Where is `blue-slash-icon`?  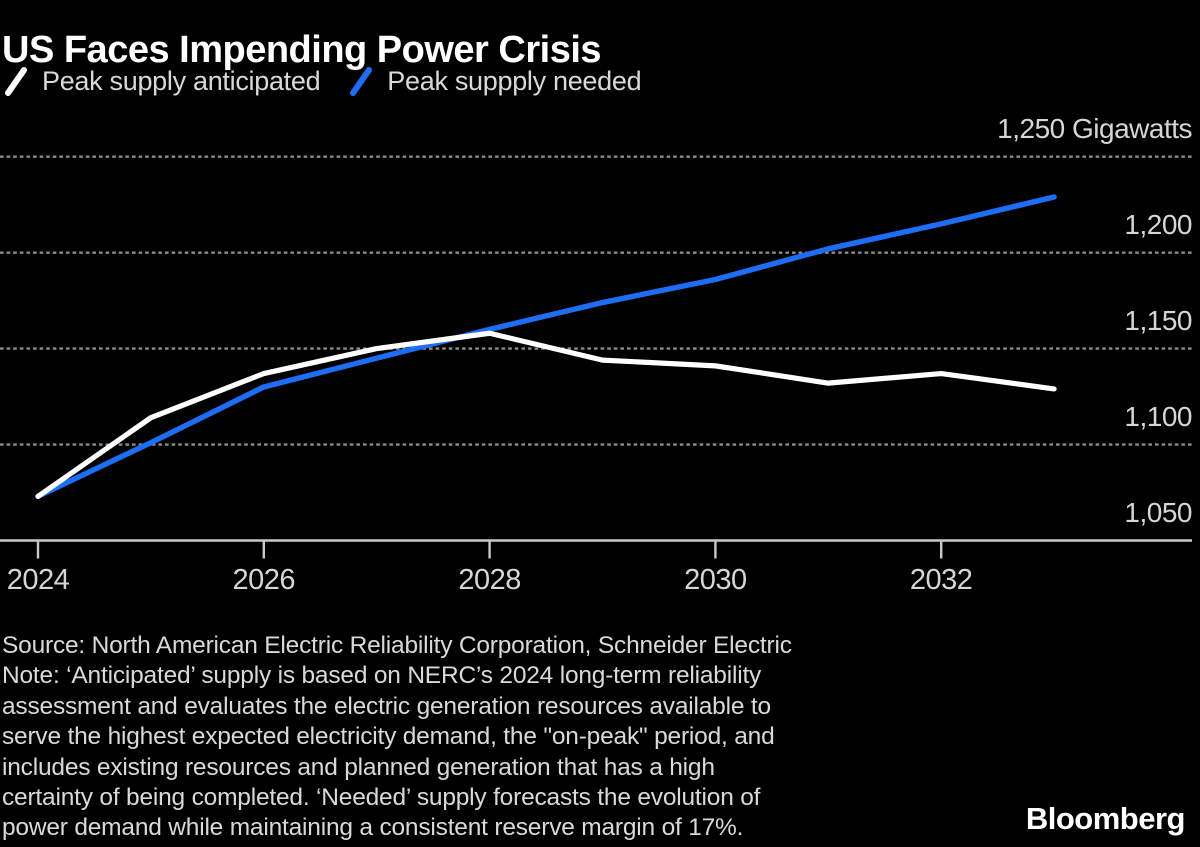 blue-slash-icon is located at coordinates (361, 81).